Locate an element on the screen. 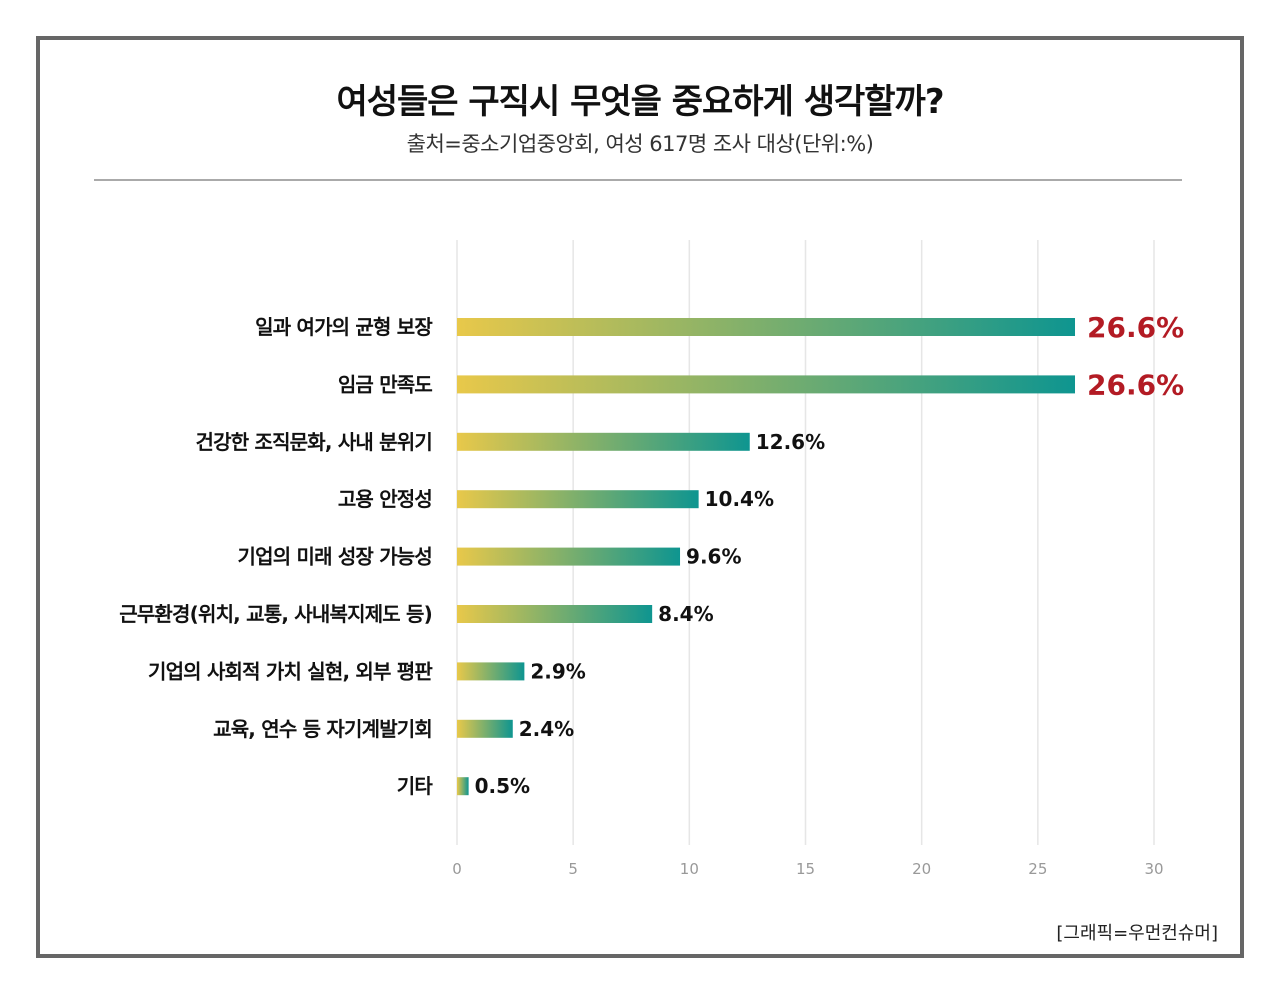 This screenshot has height=996, width=1280. graphic-credit: [그래픽=우먼컨슈머] is located at coordinates (1137, 933).